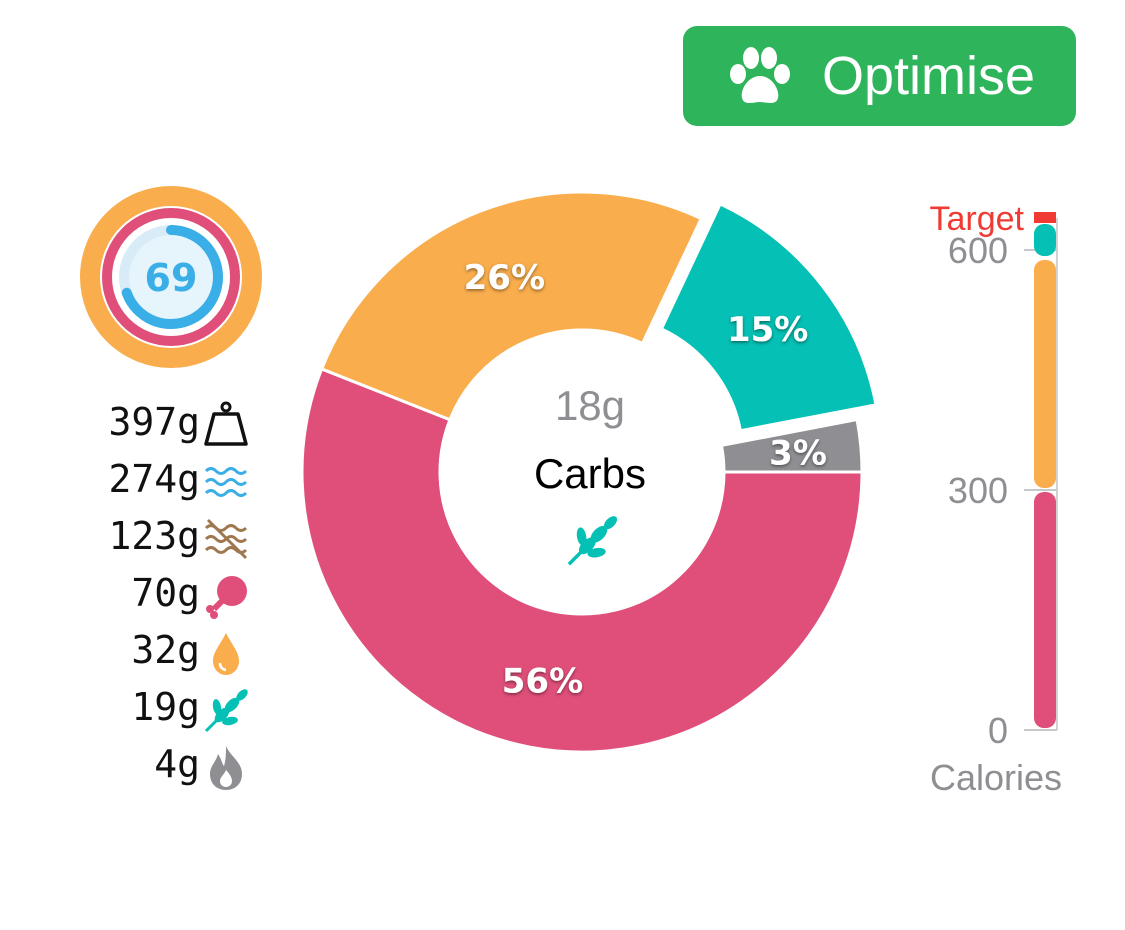 Image resolution: width=1125 pixels, height=930 pixels. What do you see at coordinates (928, 76) in the screenshot?
I see `optimise-label: Optimise` at bounding box center [928, 76].